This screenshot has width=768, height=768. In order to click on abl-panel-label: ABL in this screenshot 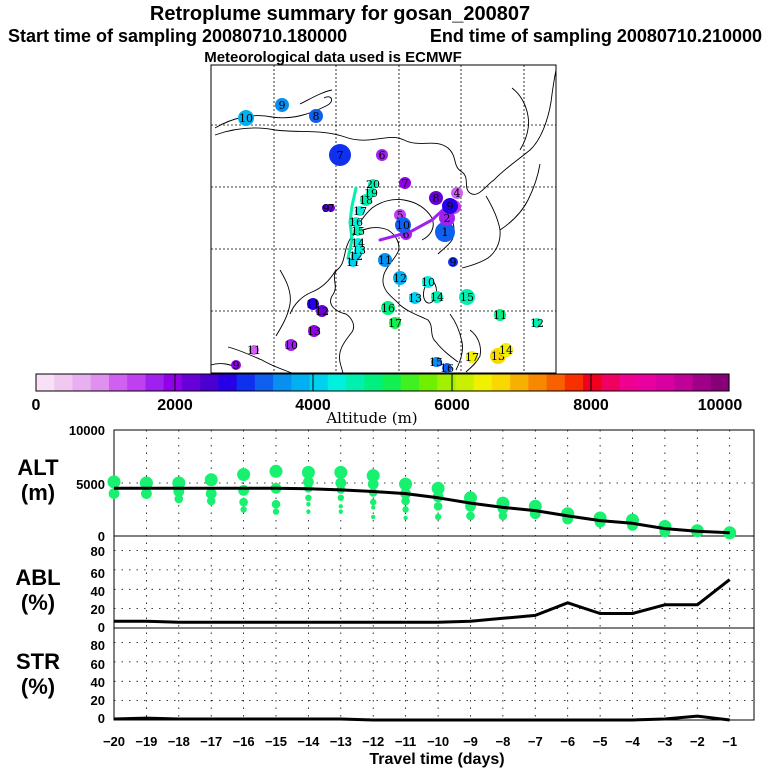, I will do `click(37, 577)`.